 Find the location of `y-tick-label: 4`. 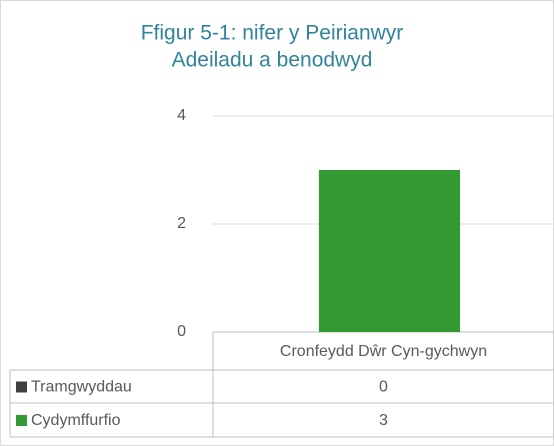

y-tick-label: 4 is located at coordinates (181, 115).